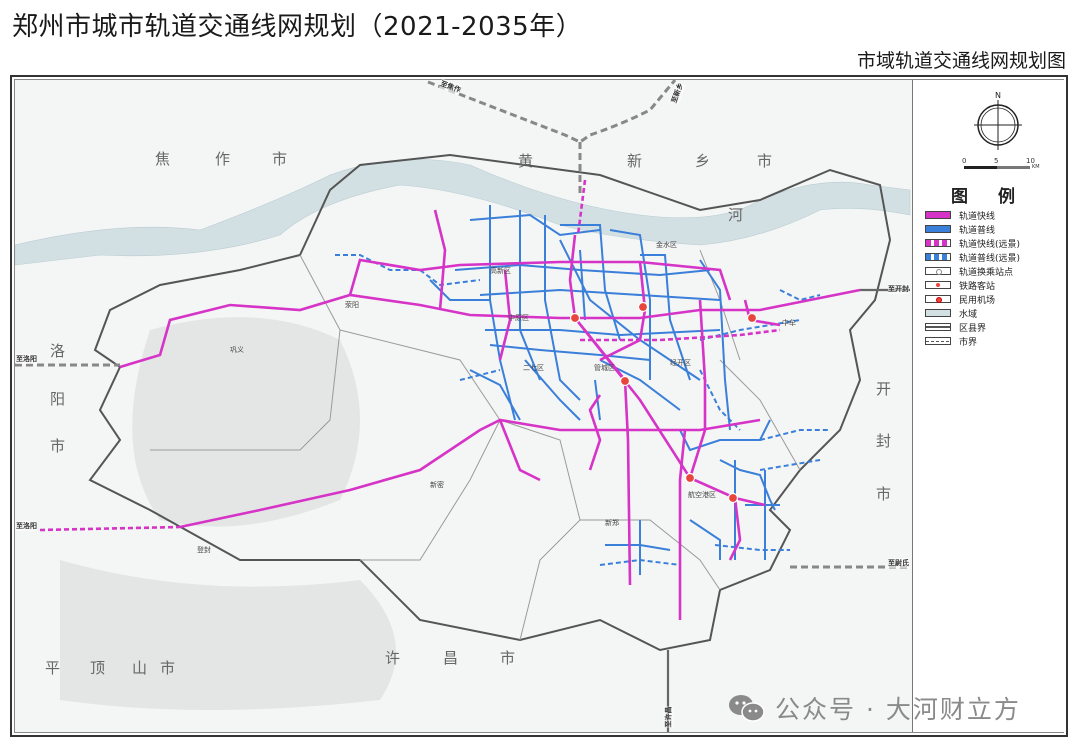  What do you see at coordinates (972, 285) in the screenshot?
I see `legend-item: 铁路客站` at bounding box center [972, 285].